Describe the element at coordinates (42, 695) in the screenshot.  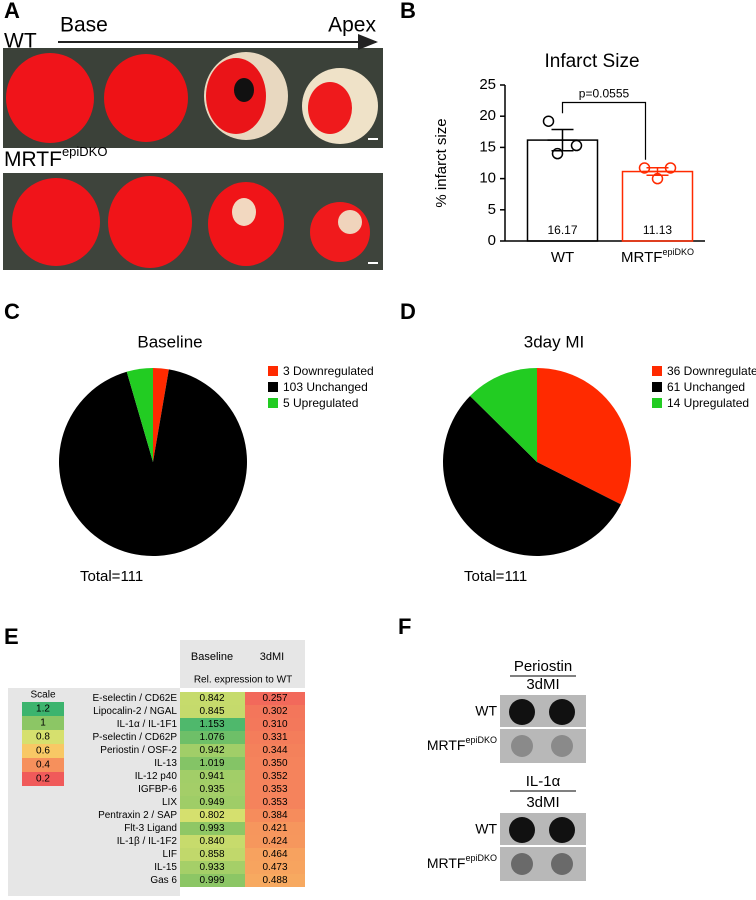
I see `scale-title: Scale` at that location.